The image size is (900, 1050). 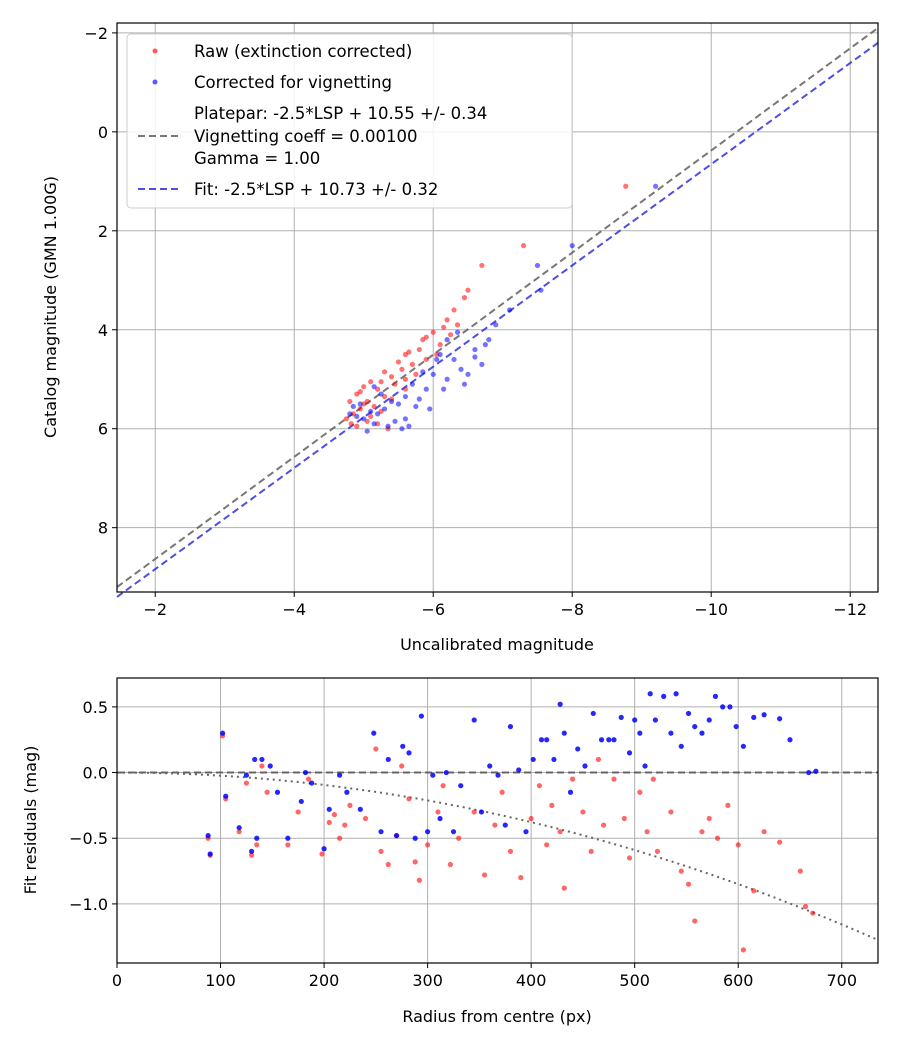 I want to click on legend-label-platepar-1: Platepar: -2.5*LSP + 10.55 +/- 0.34, so click(x=340, y=113).